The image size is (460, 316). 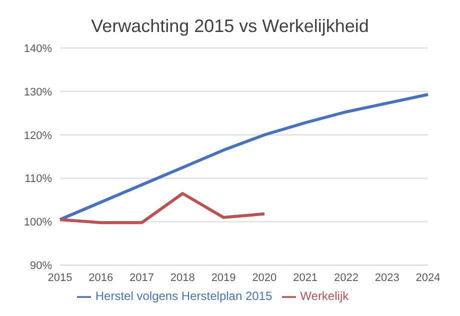 I want to click on chart-title: Verwachting 2015 vs Werkelijkheid, so click(x=230, y=26).